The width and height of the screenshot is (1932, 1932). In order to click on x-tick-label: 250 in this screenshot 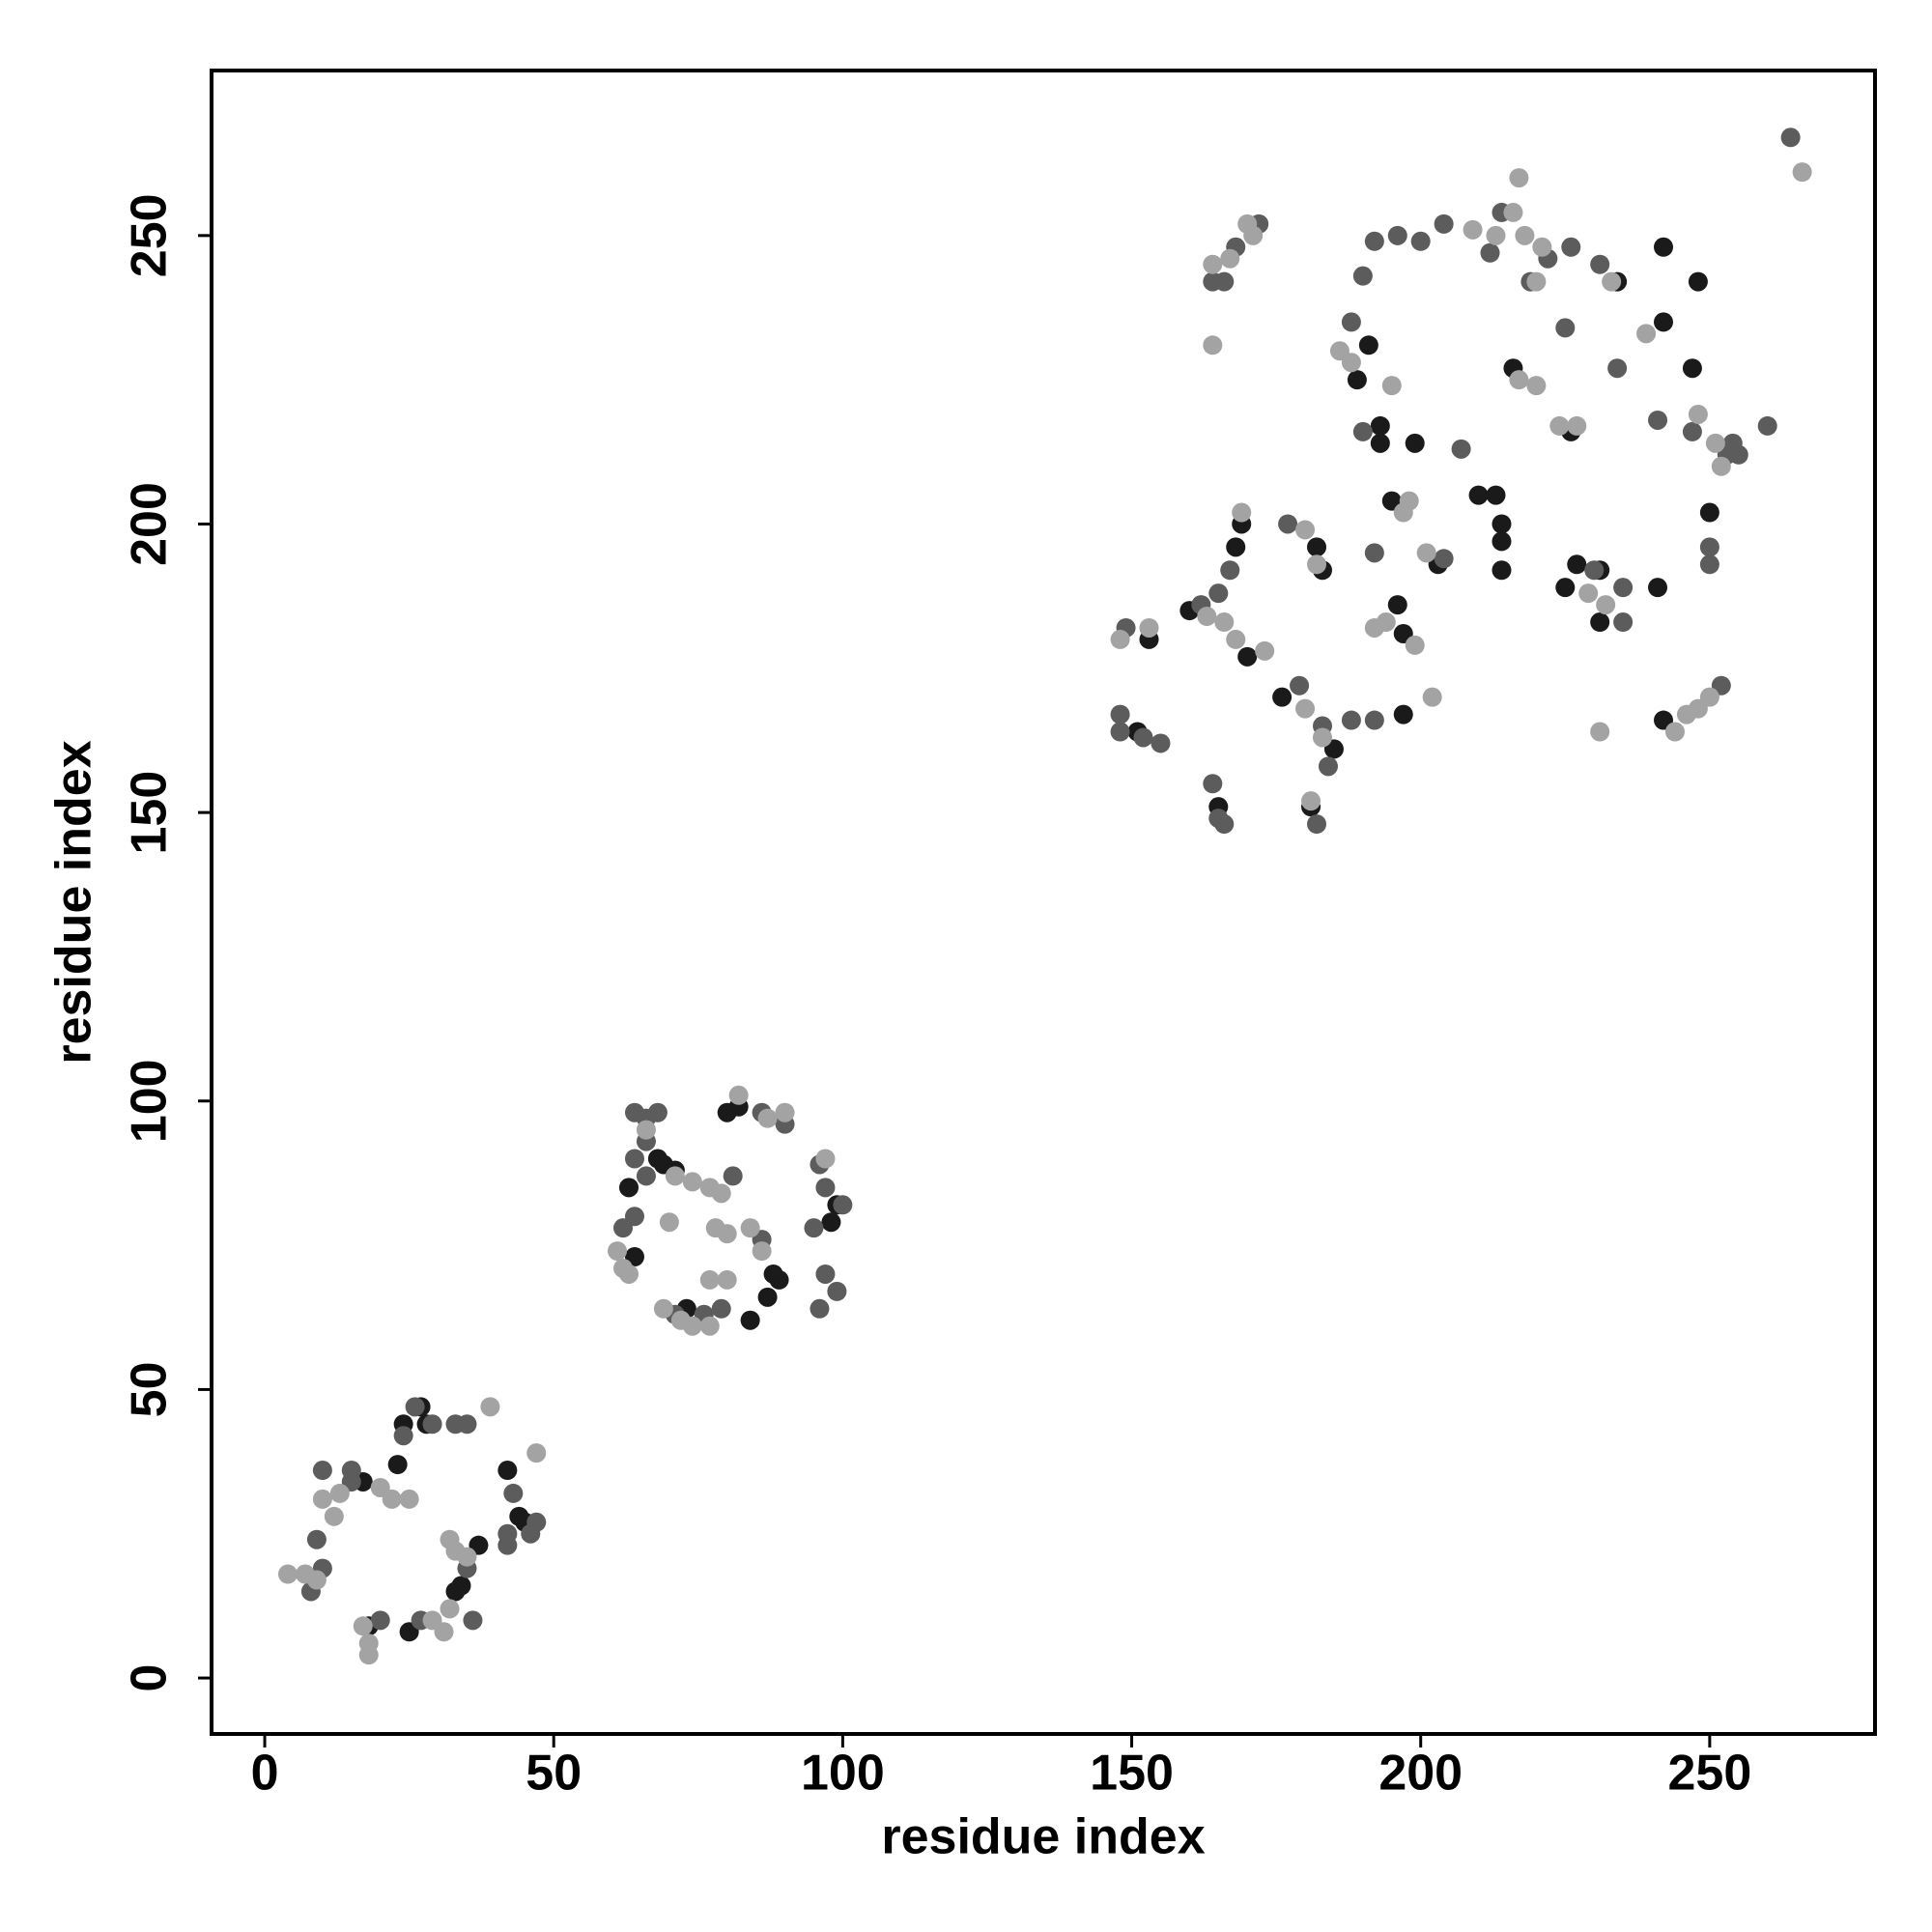, I will do `click(1709, 1774)`.